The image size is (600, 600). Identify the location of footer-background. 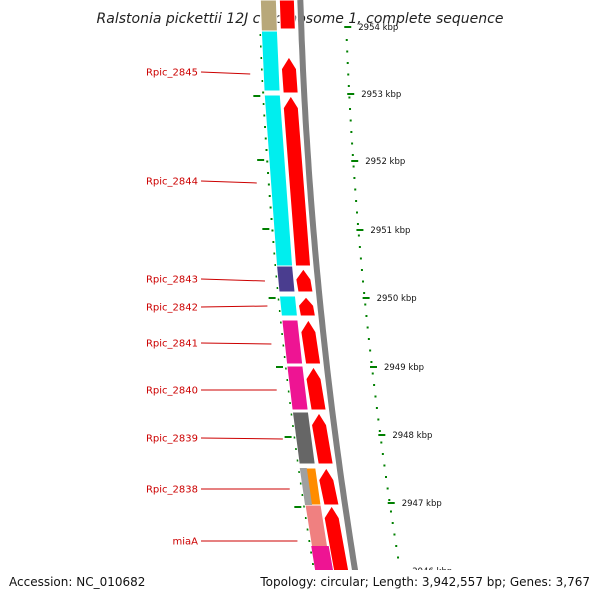
(300, 585).